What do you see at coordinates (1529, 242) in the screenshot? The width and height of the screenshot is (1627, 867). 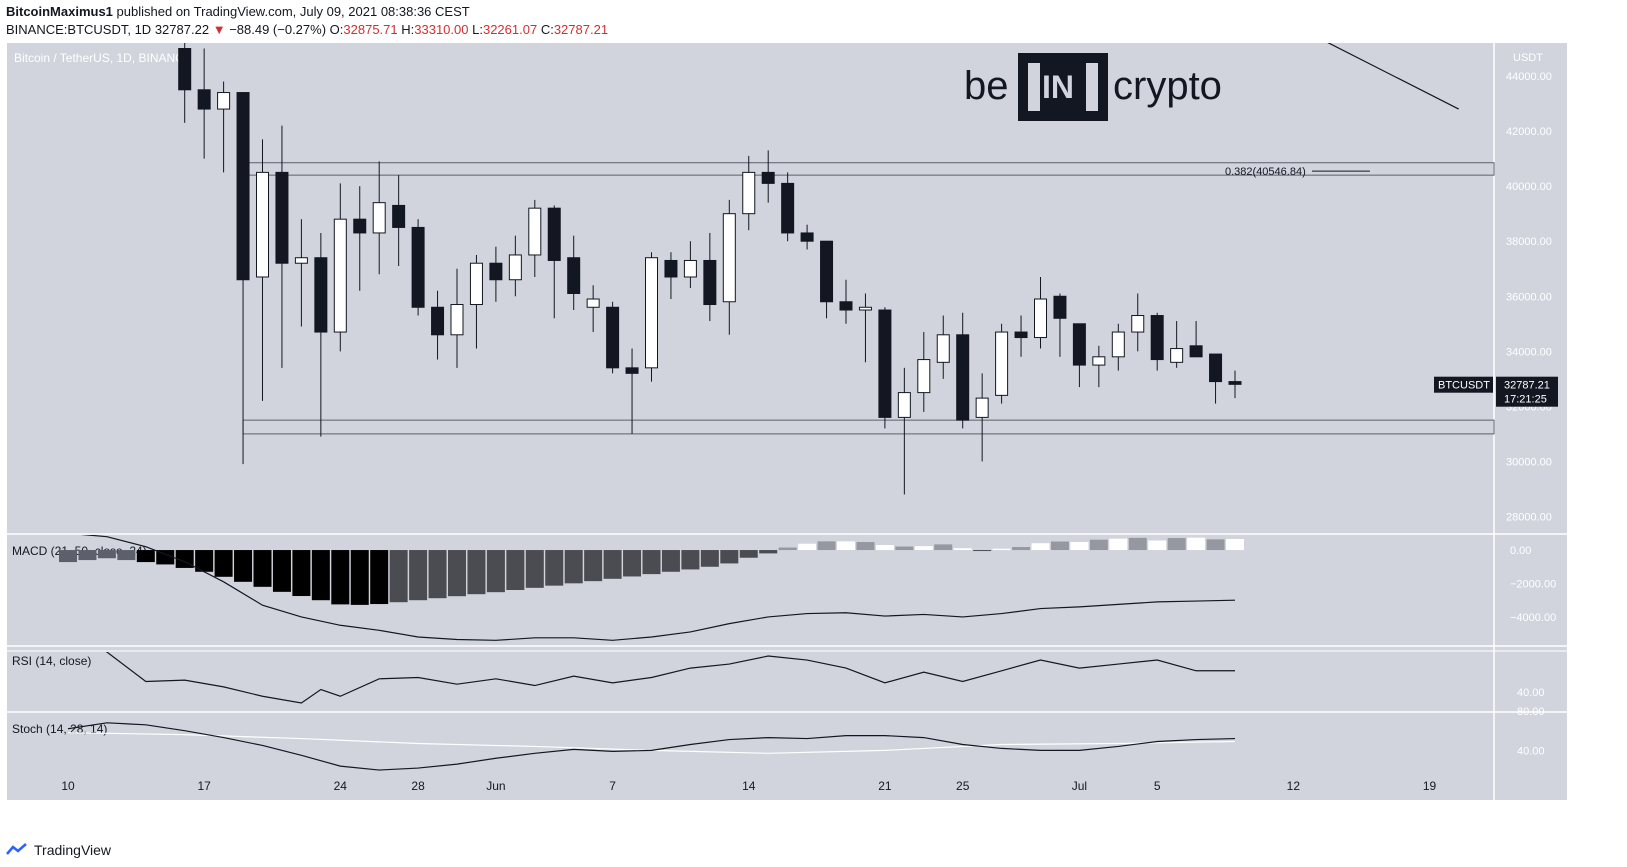 I see `price-tick-label: 38000.00` at bounding box center [1529, 242].